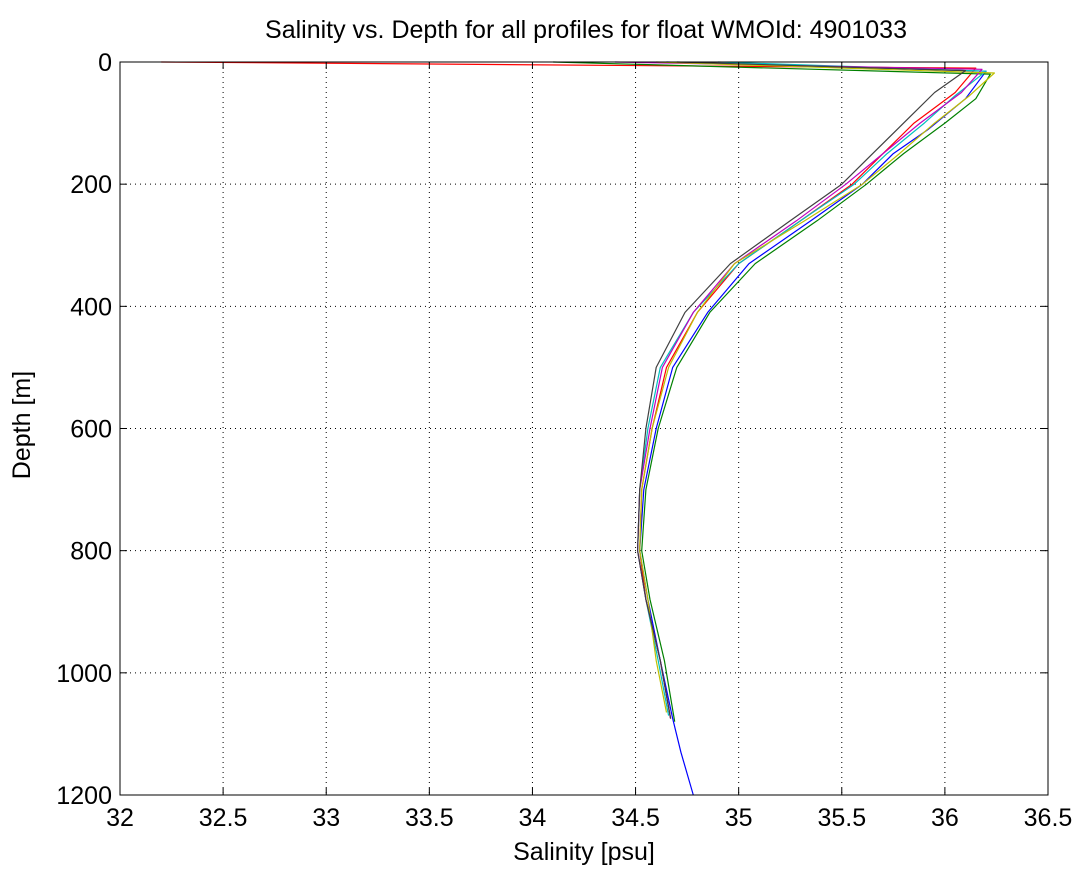  What do you see at coordinates (223, 818) in the screenshot?
I see `x-tick-label: 32.5` at bounding box center [223, 818].